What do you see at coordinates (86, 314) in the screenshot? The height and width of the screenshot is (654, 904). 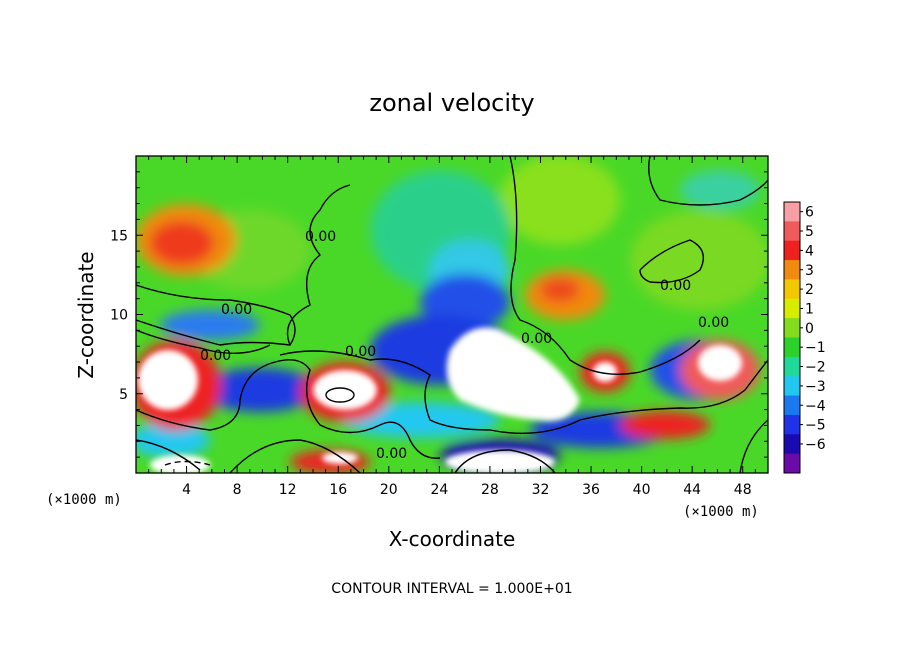 I see `y-axis-label: Z-coordinate` at bounding box center [86, 314].